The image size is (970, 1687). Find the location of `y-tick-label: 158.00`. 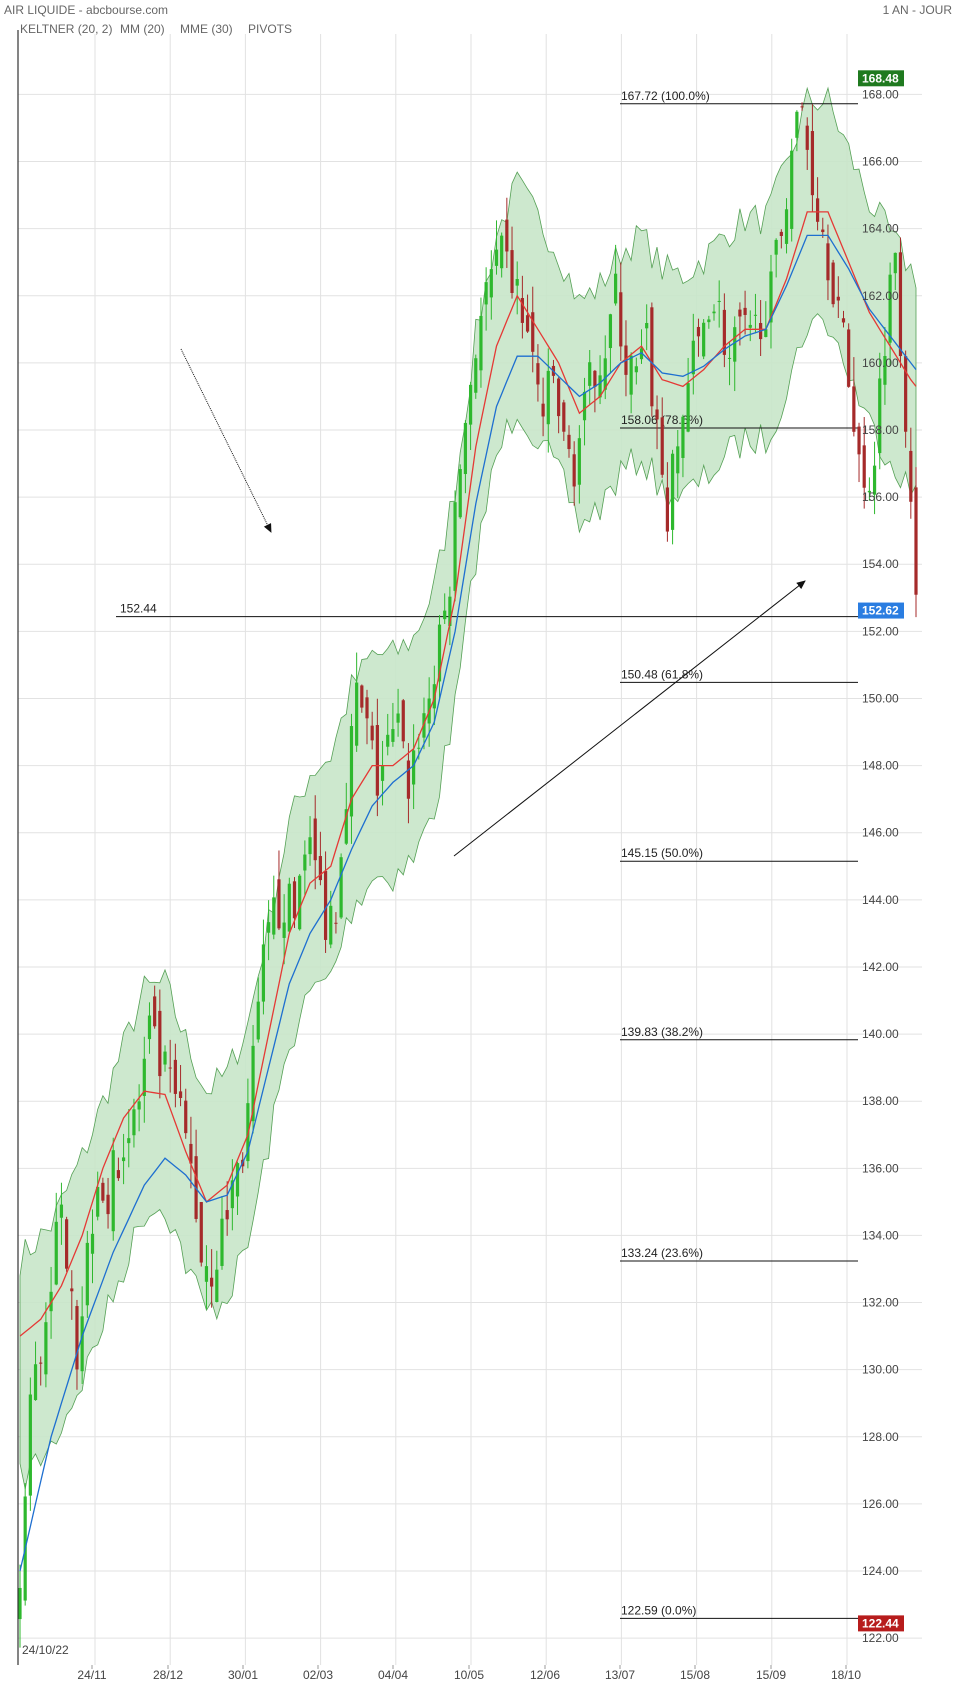

y-tick-label: 158.00 is located at coordinates (880, 430).